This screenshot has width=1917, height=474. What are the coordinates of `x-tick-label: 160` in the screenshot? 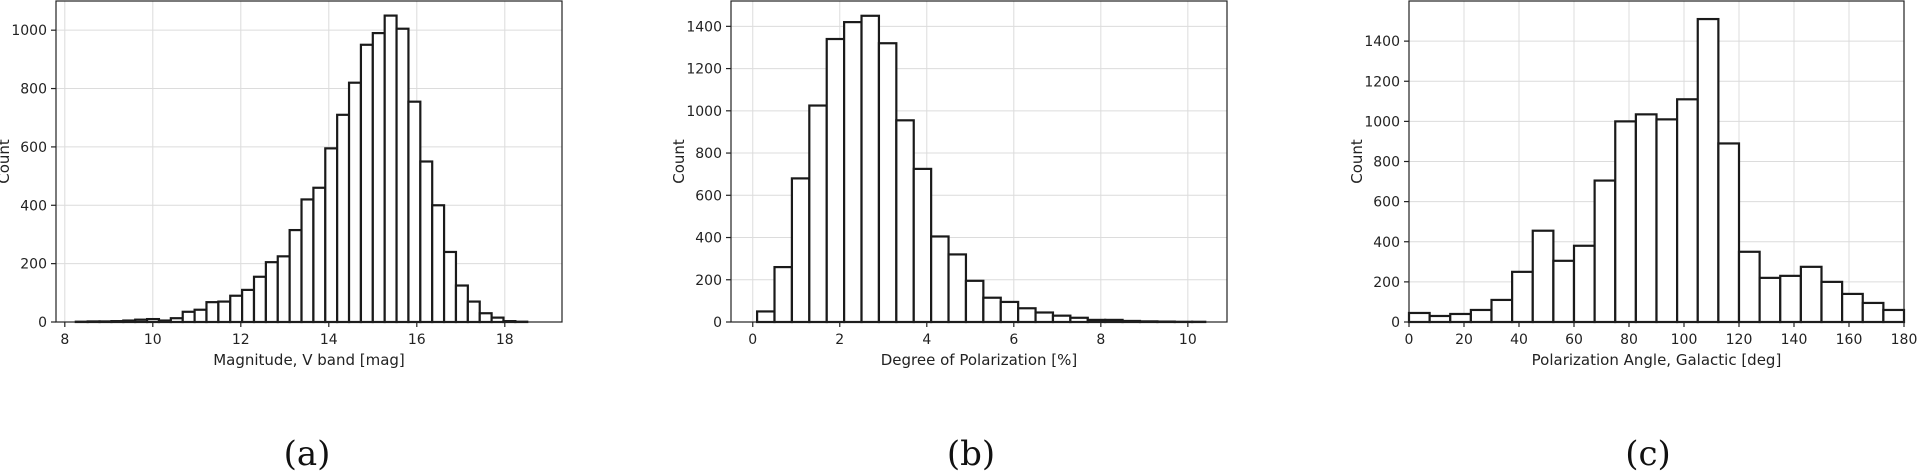 It's located at (1849, 340).